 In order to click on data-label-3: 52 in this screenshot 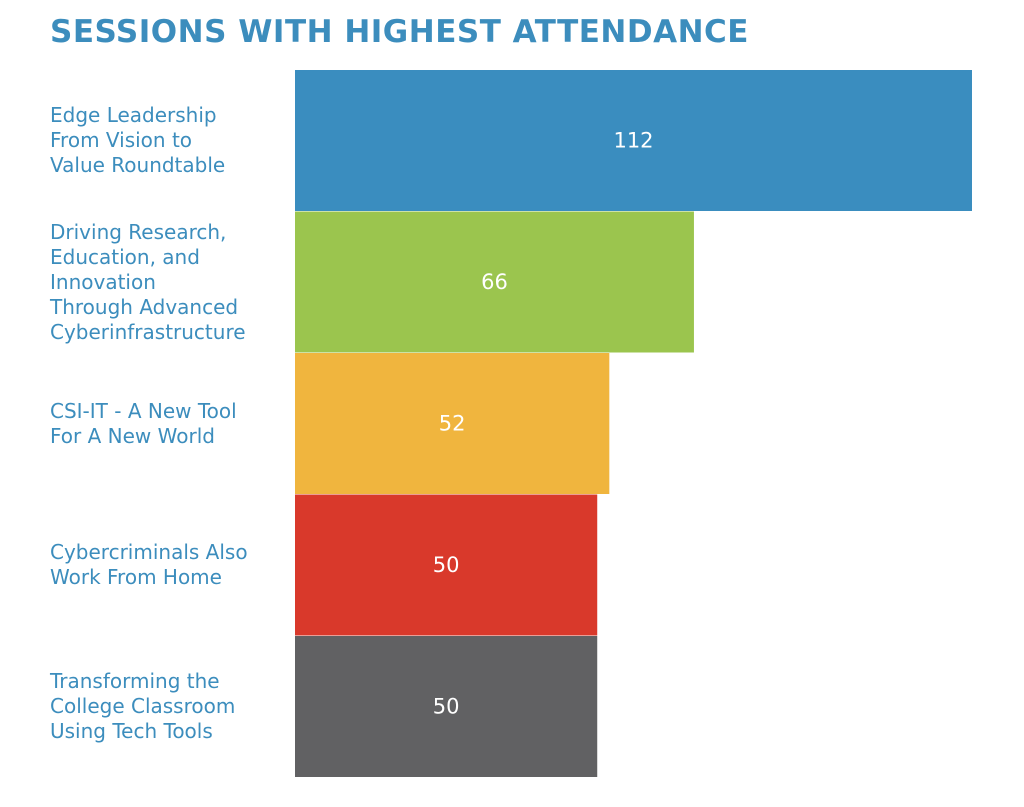, I will do `click(452, 424)`.